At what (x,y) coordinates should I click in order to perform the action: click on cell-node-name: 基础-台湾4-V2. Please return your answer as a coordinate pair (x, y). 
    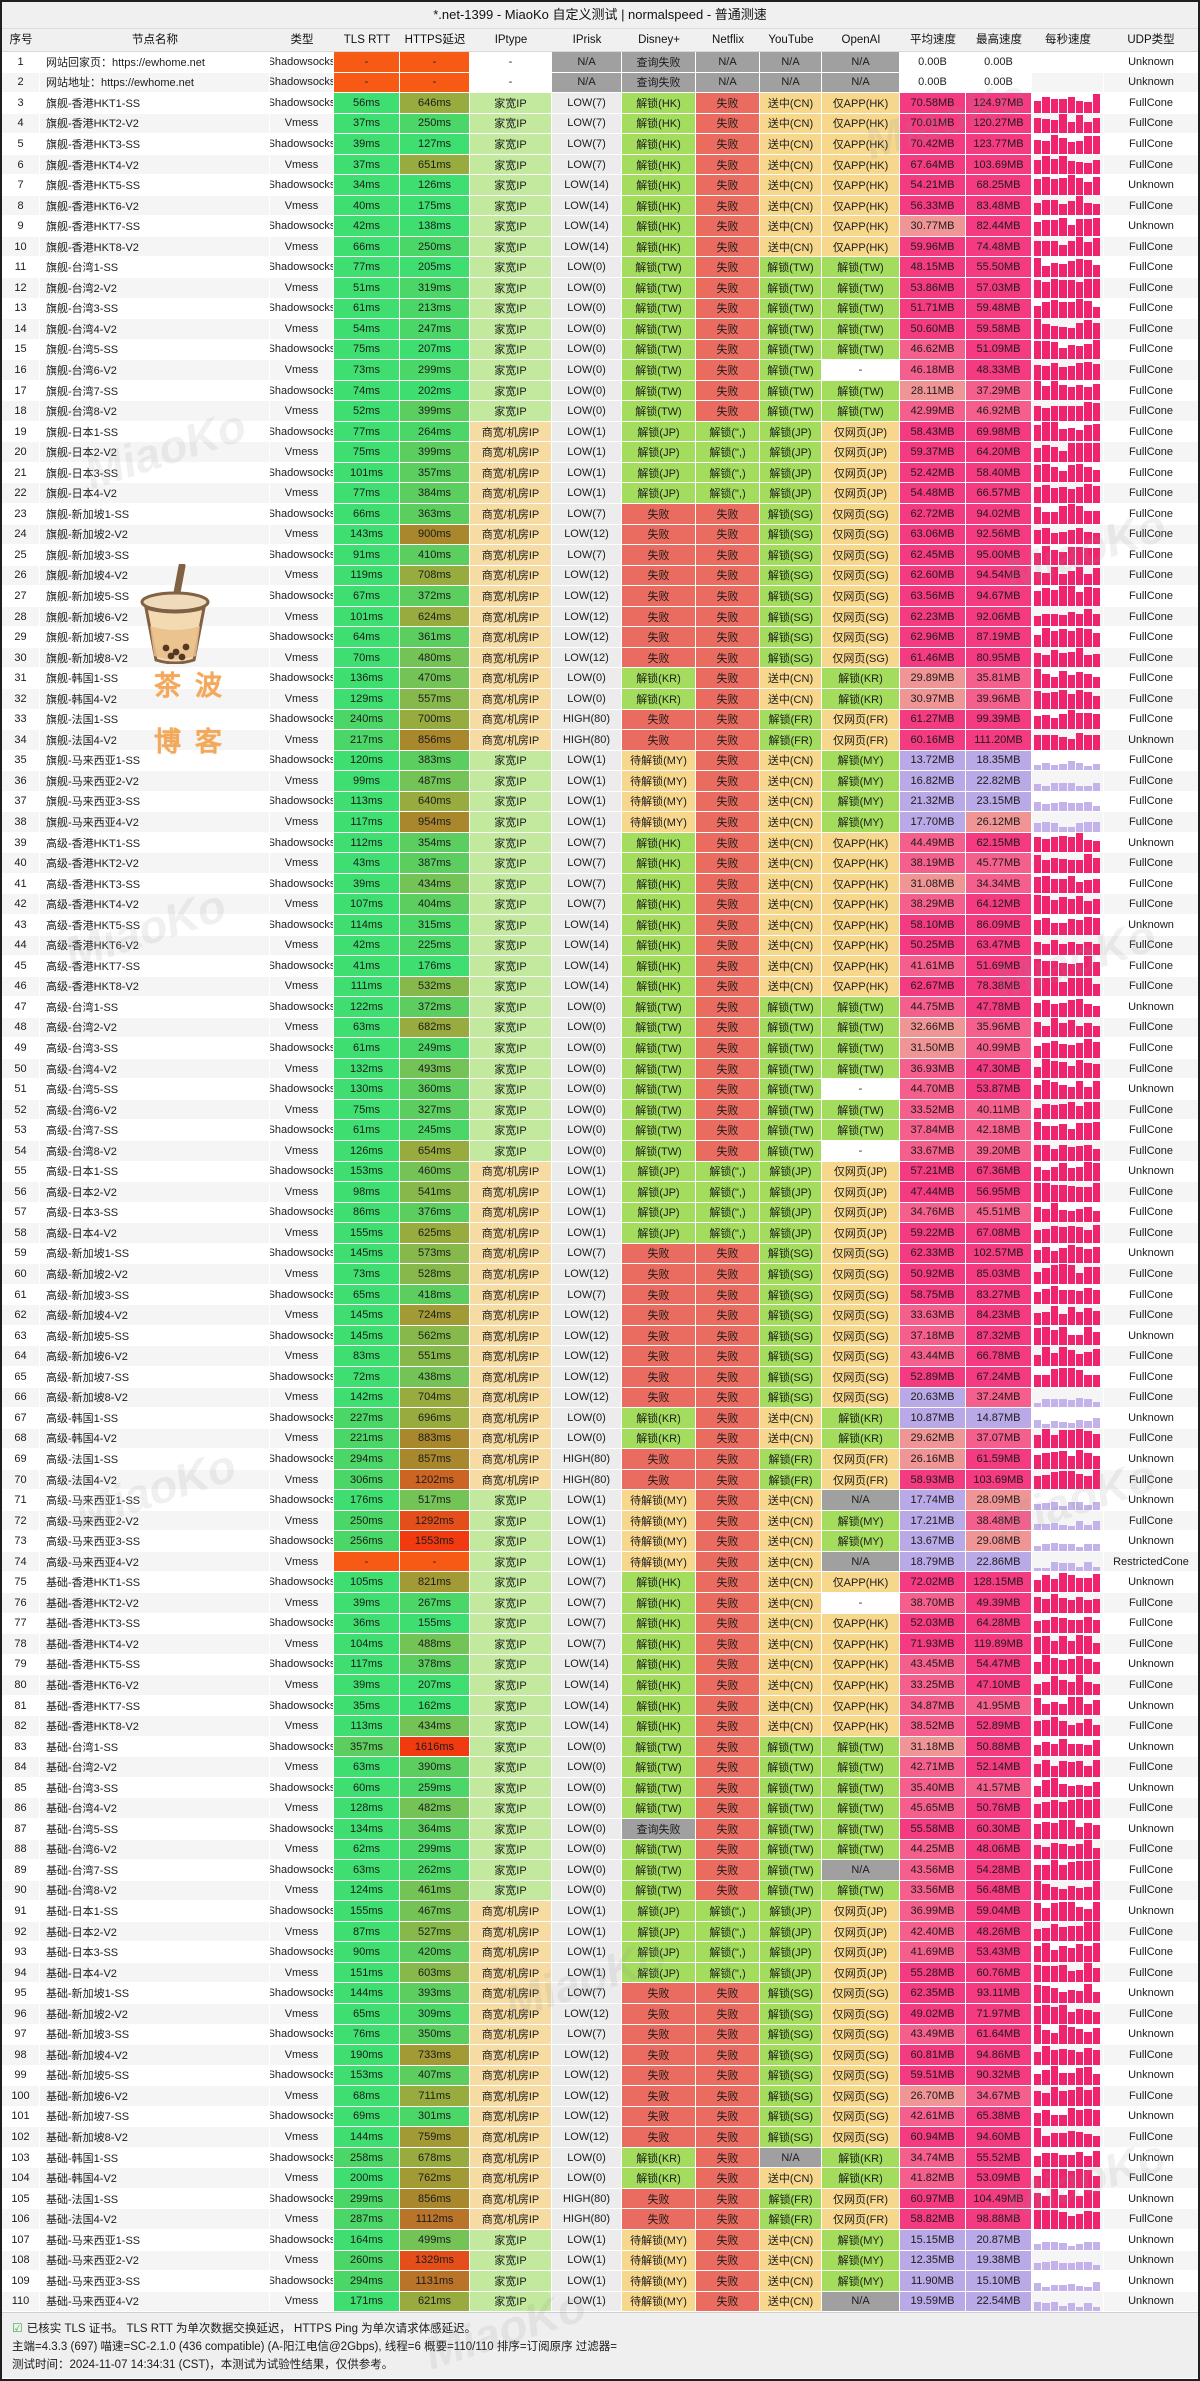
    Looking at the image, I should click on (155, 1809).